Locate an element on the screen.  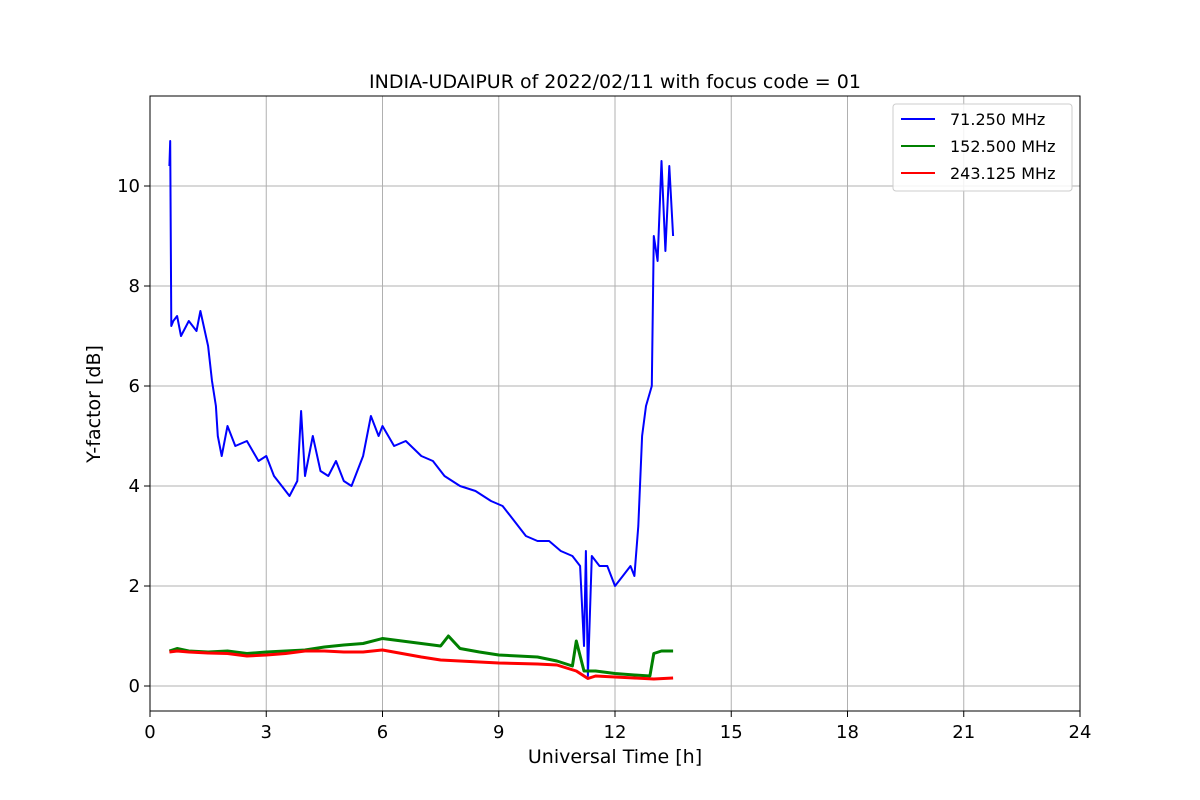
x-tick-label: 18 is located at coordinates (847, 732).